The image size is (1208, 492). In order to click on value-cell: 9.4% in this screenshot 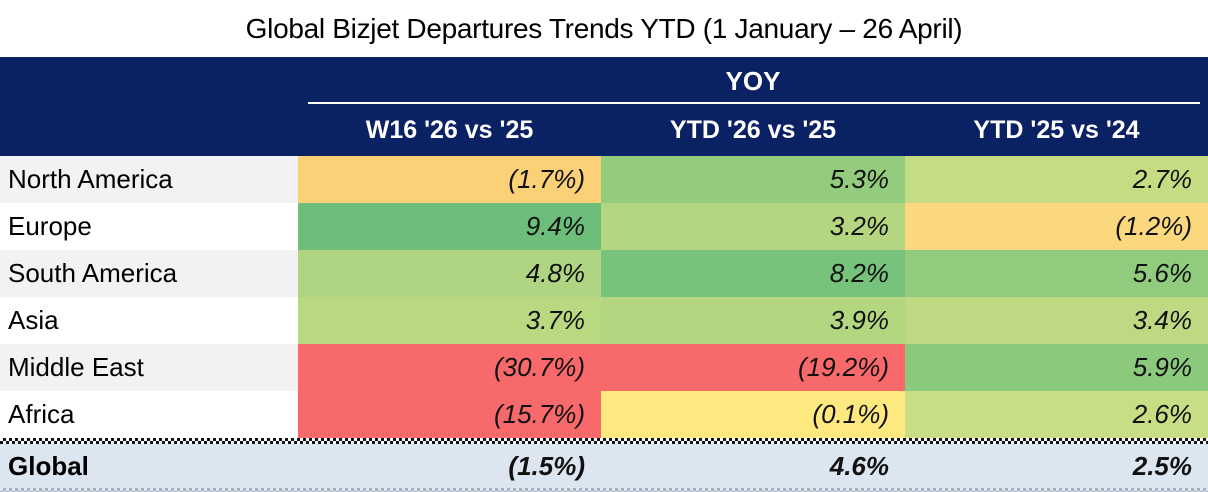, I will do `click(449, 226)`.